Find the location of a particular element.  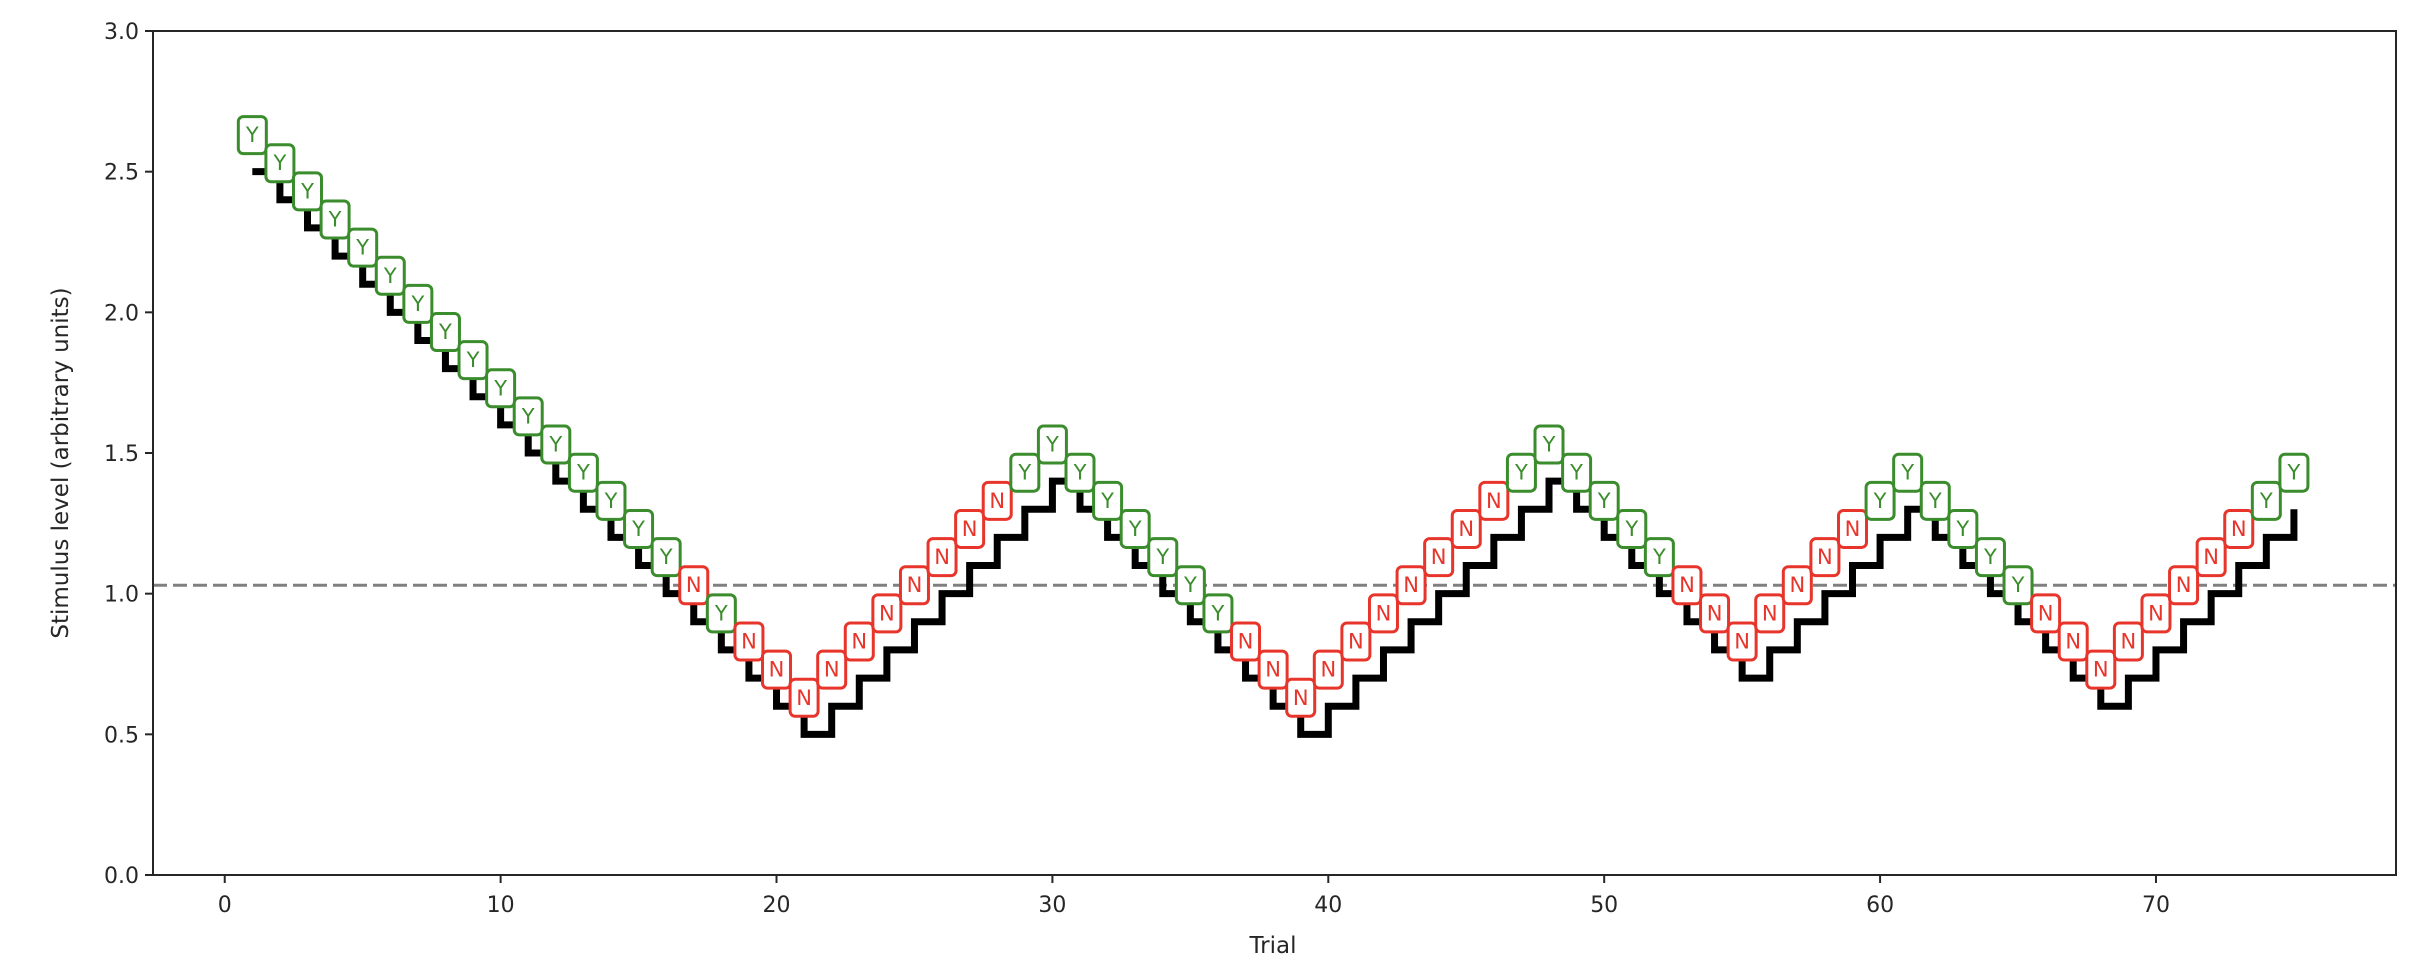

y-tick-label: 3.0 is located at coordinates (121, 32).